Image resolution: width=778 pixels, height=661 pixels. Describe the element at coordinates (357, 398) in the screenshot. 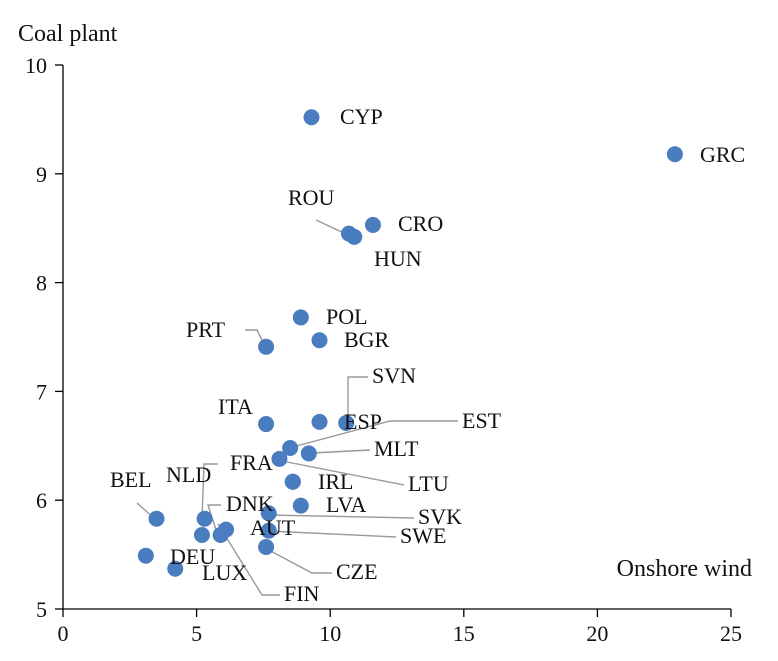

I see `leader-line-svn` at that location.